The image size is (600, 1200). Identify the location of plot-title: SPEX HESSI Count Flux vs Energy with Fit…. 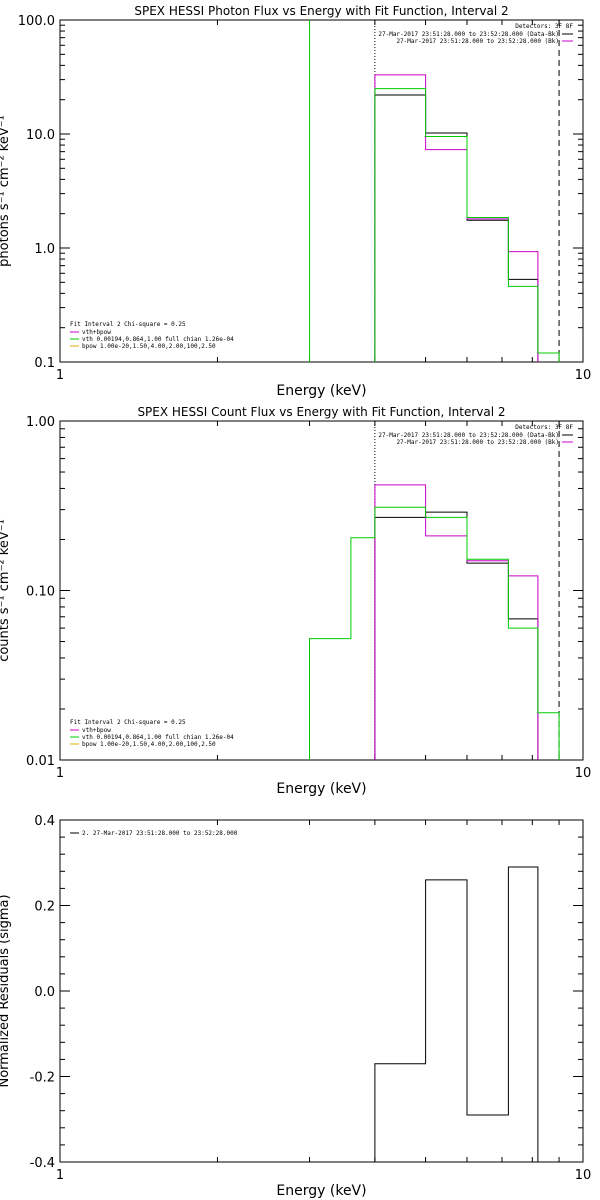
(321, 412).